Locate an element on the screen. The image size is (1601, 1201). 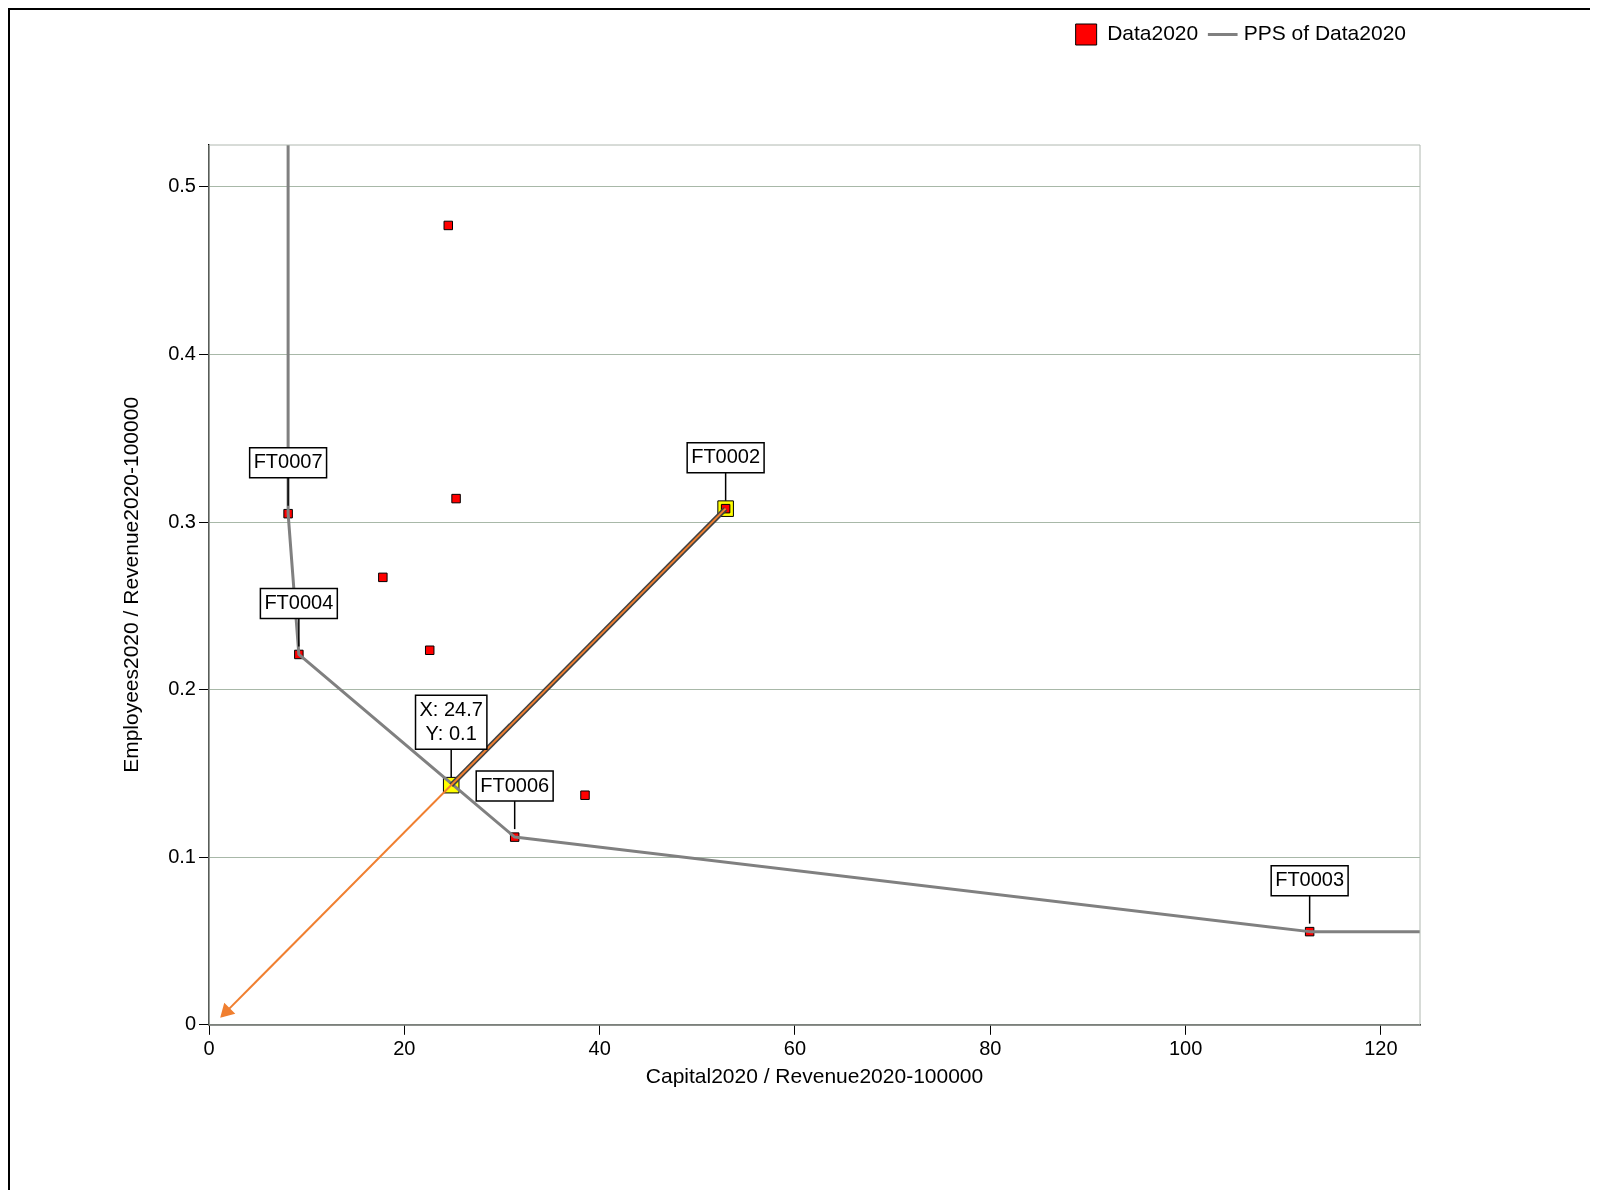
y-axis-title: Employees2020 / Revenue2020-100000 is located at coordinates (131, 584).